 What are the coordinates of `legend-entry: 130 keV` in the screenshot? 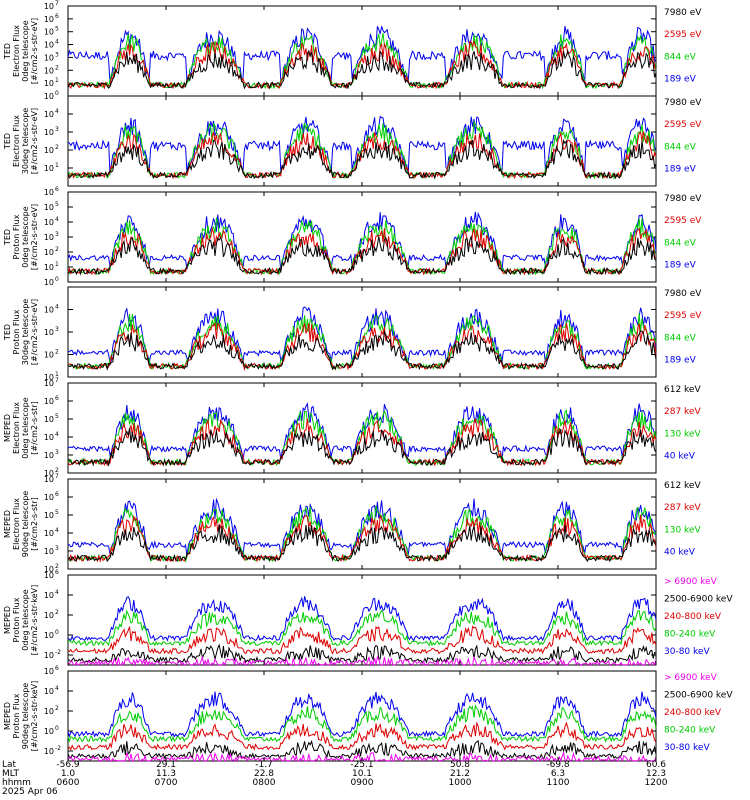 It's located at (682, 434).